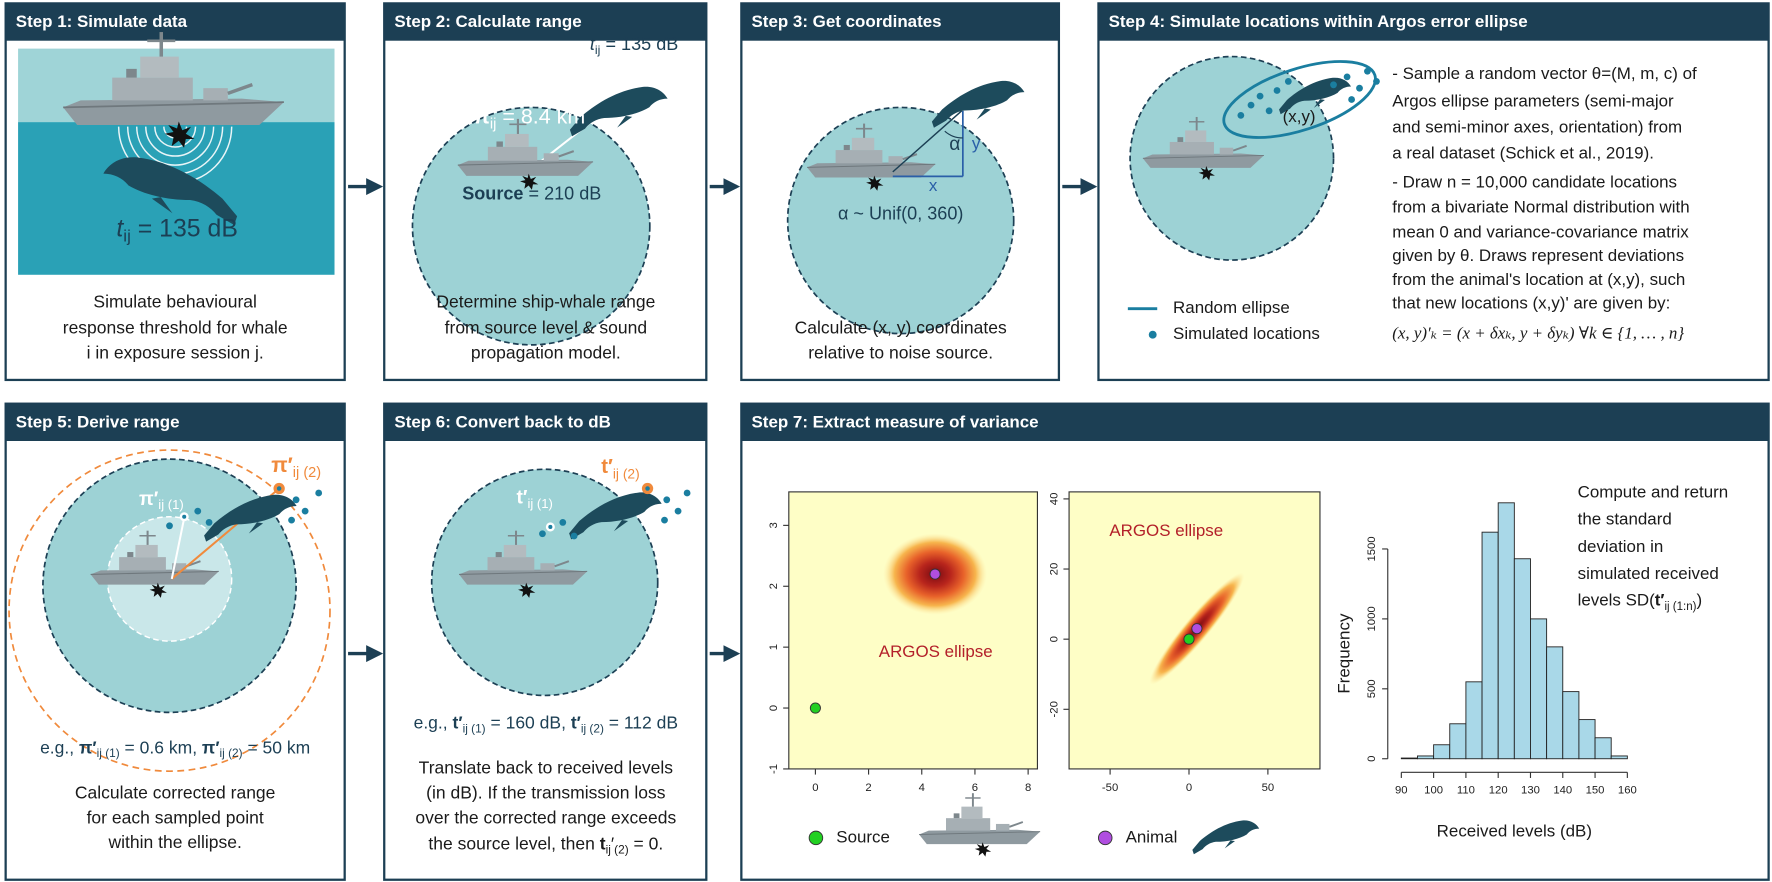 The width and height of the screenshot is (1772, 882). I want to click on text-run: ′, so click(612, 843).